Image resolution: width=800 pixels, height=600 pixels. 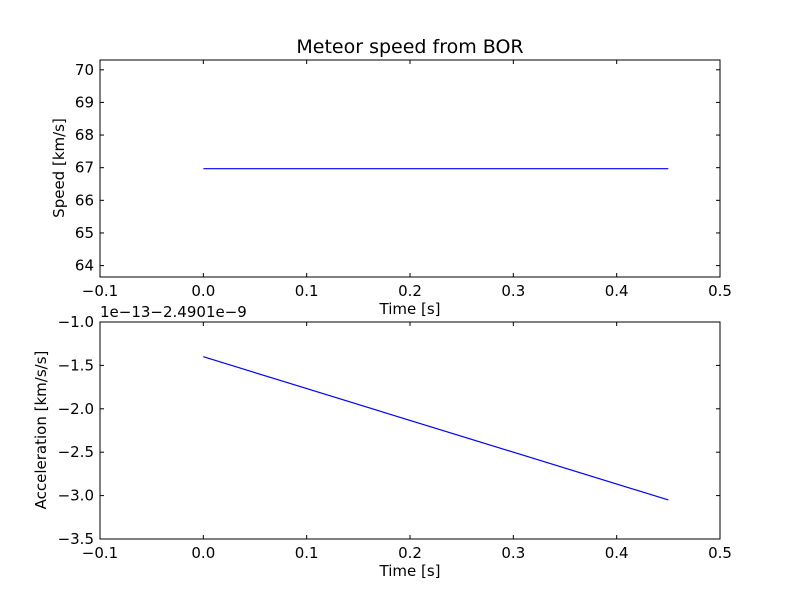 What do you see at coordinates (436, 428) in the screenshot?
I see `acceleration-series-line` at bounding box center [436, 428].